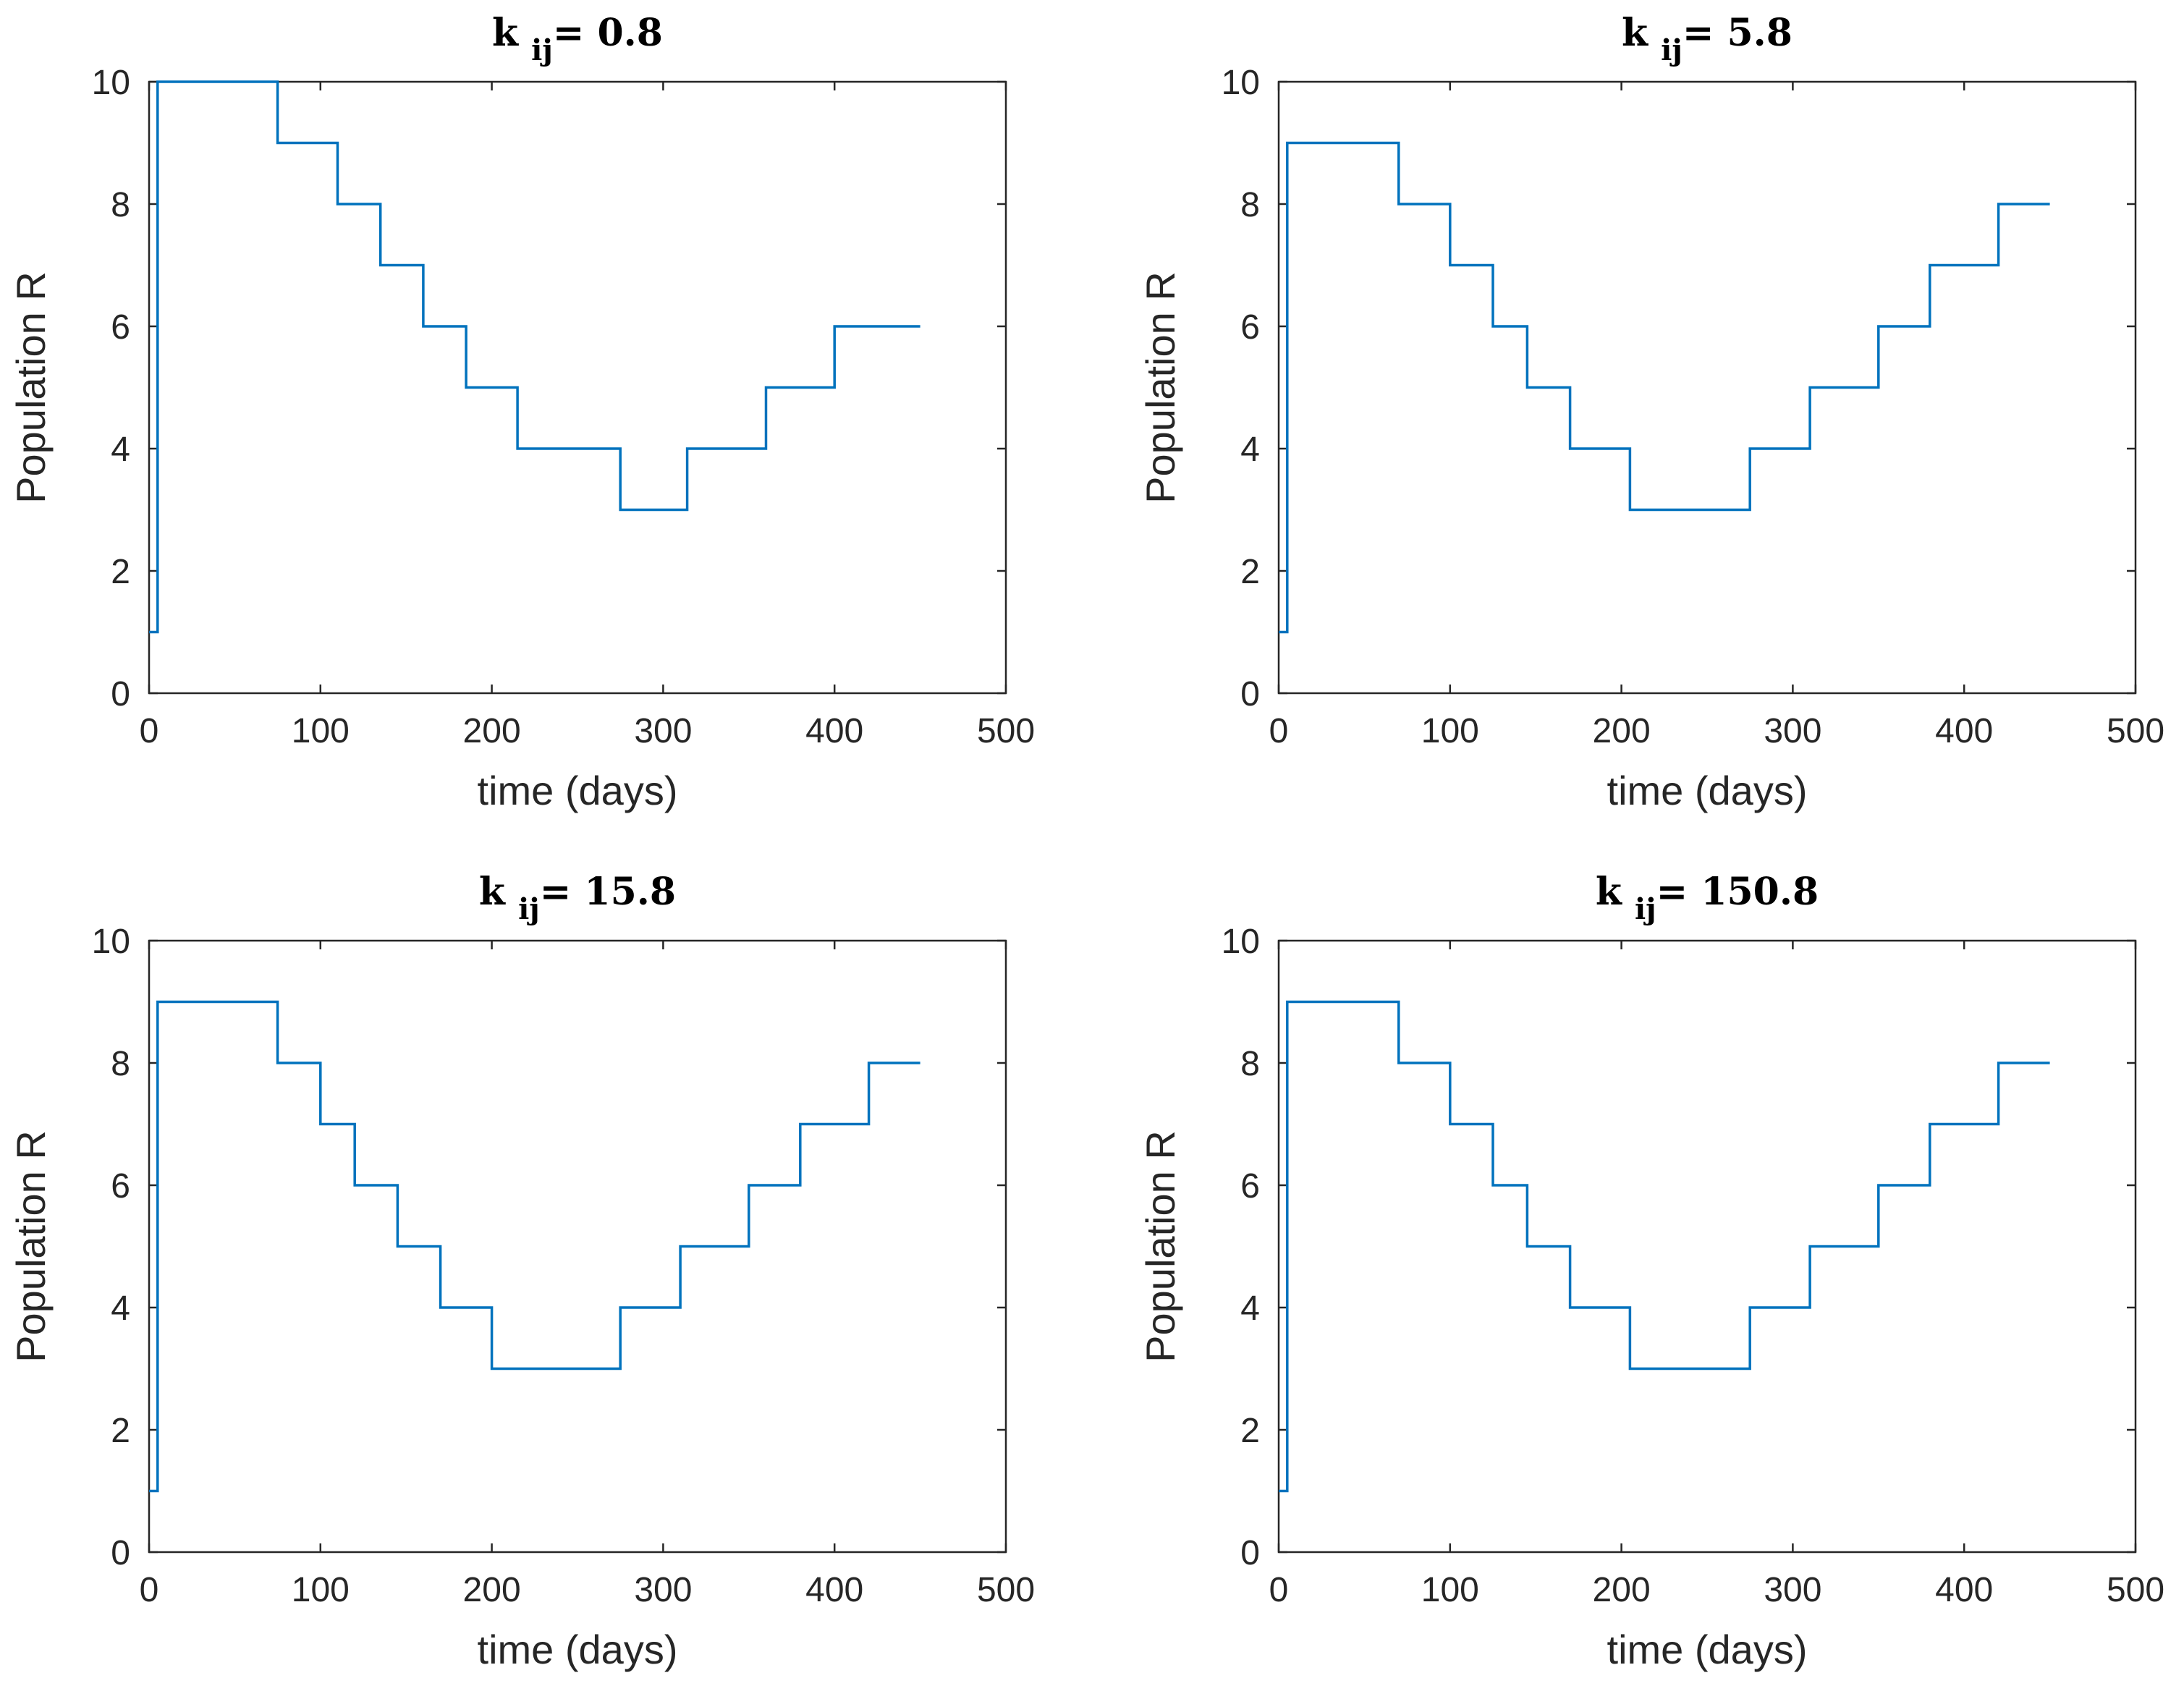 The height and width of the screenshot is (1699, 2184). I want to click on chart-title: k ij= 0.8, so click(577, 39).